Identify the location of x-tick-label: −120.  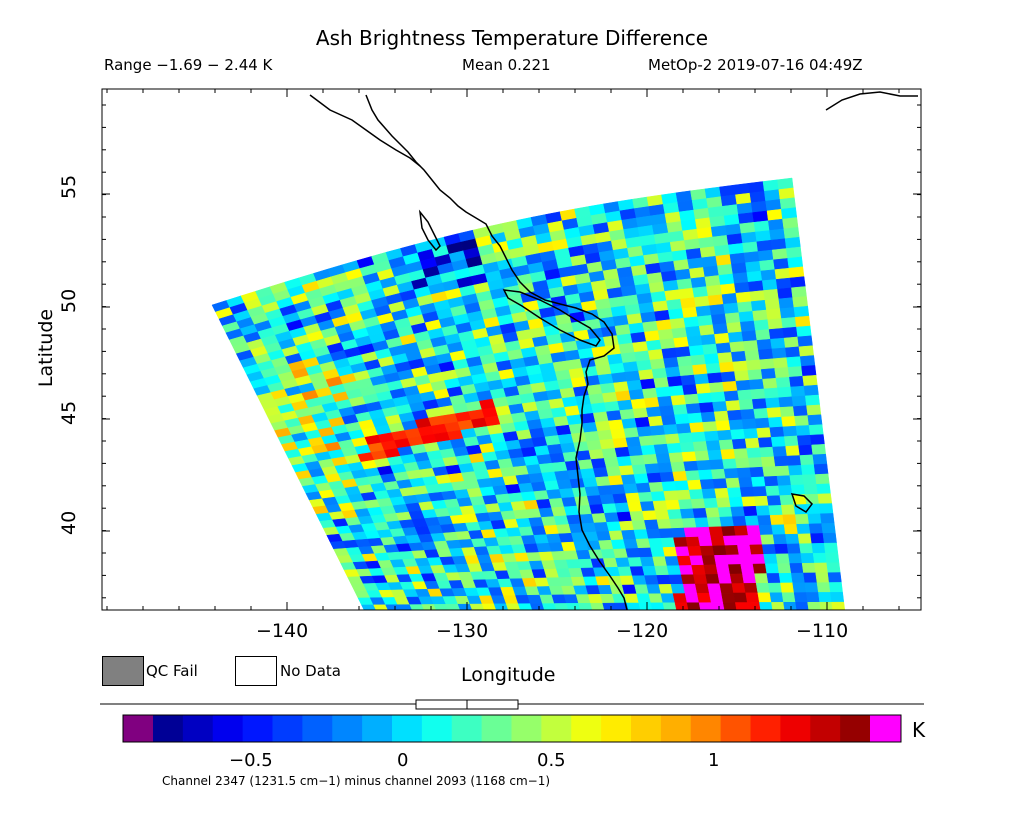
(642, 631).